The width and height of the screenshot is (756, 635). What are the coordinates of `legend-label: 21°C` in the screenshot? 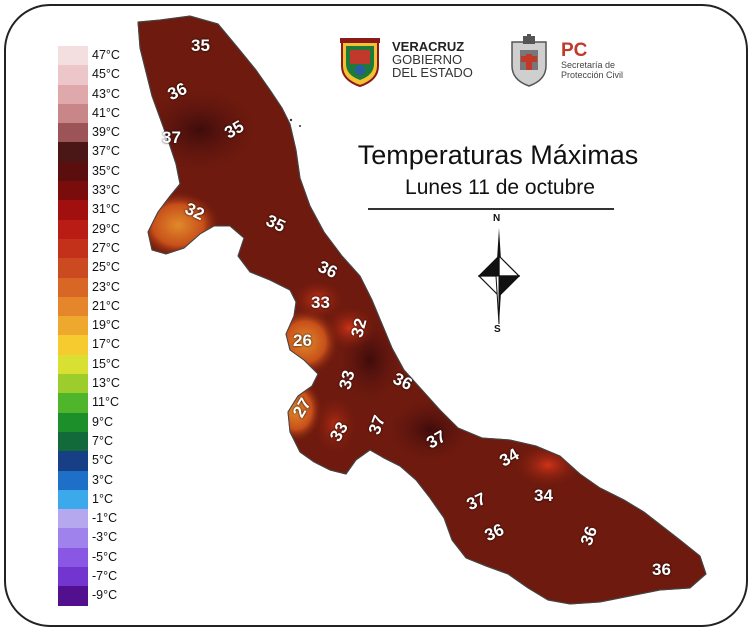 It's located at (106, 305).